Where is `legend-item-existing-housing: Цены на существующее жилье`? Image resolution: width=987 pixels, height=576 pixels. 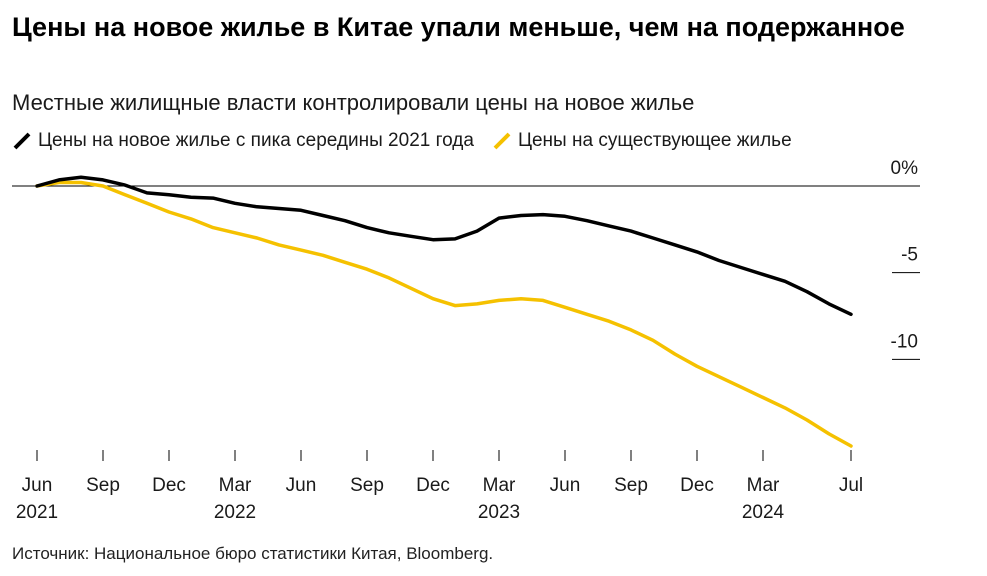 legend-item-existing-housing: Цены на существующее жилье is located at coordinates (642, 141).